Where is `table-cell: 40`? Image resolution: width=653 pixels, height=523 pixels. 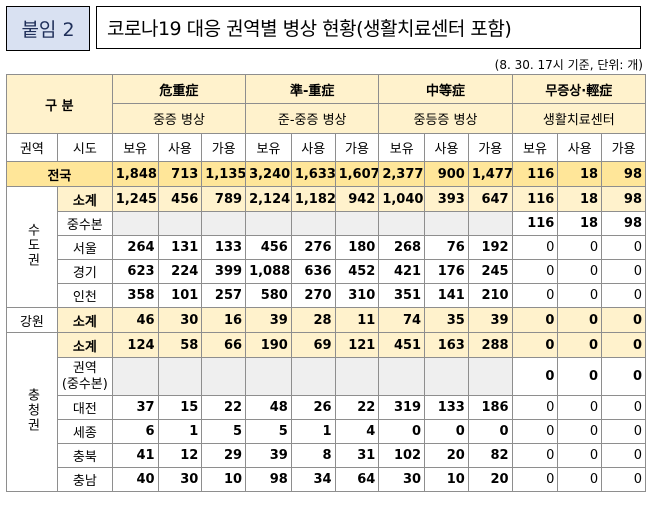 table-cell: 40 is located at coordinates (135, 479).